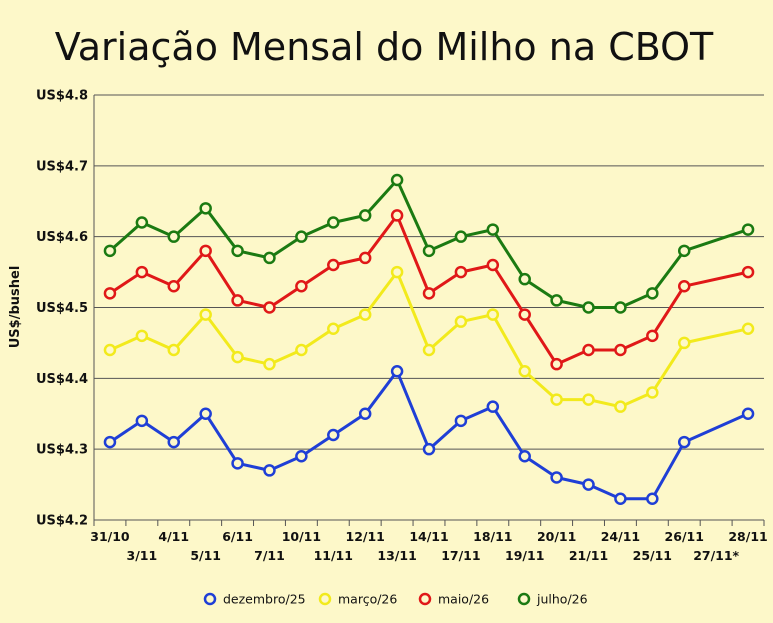 The height and width of the screenshot is (623, 773). Describe the element at coordinates (463, 599) in the screenshot. I see `legend-label: maio/26` at that location.